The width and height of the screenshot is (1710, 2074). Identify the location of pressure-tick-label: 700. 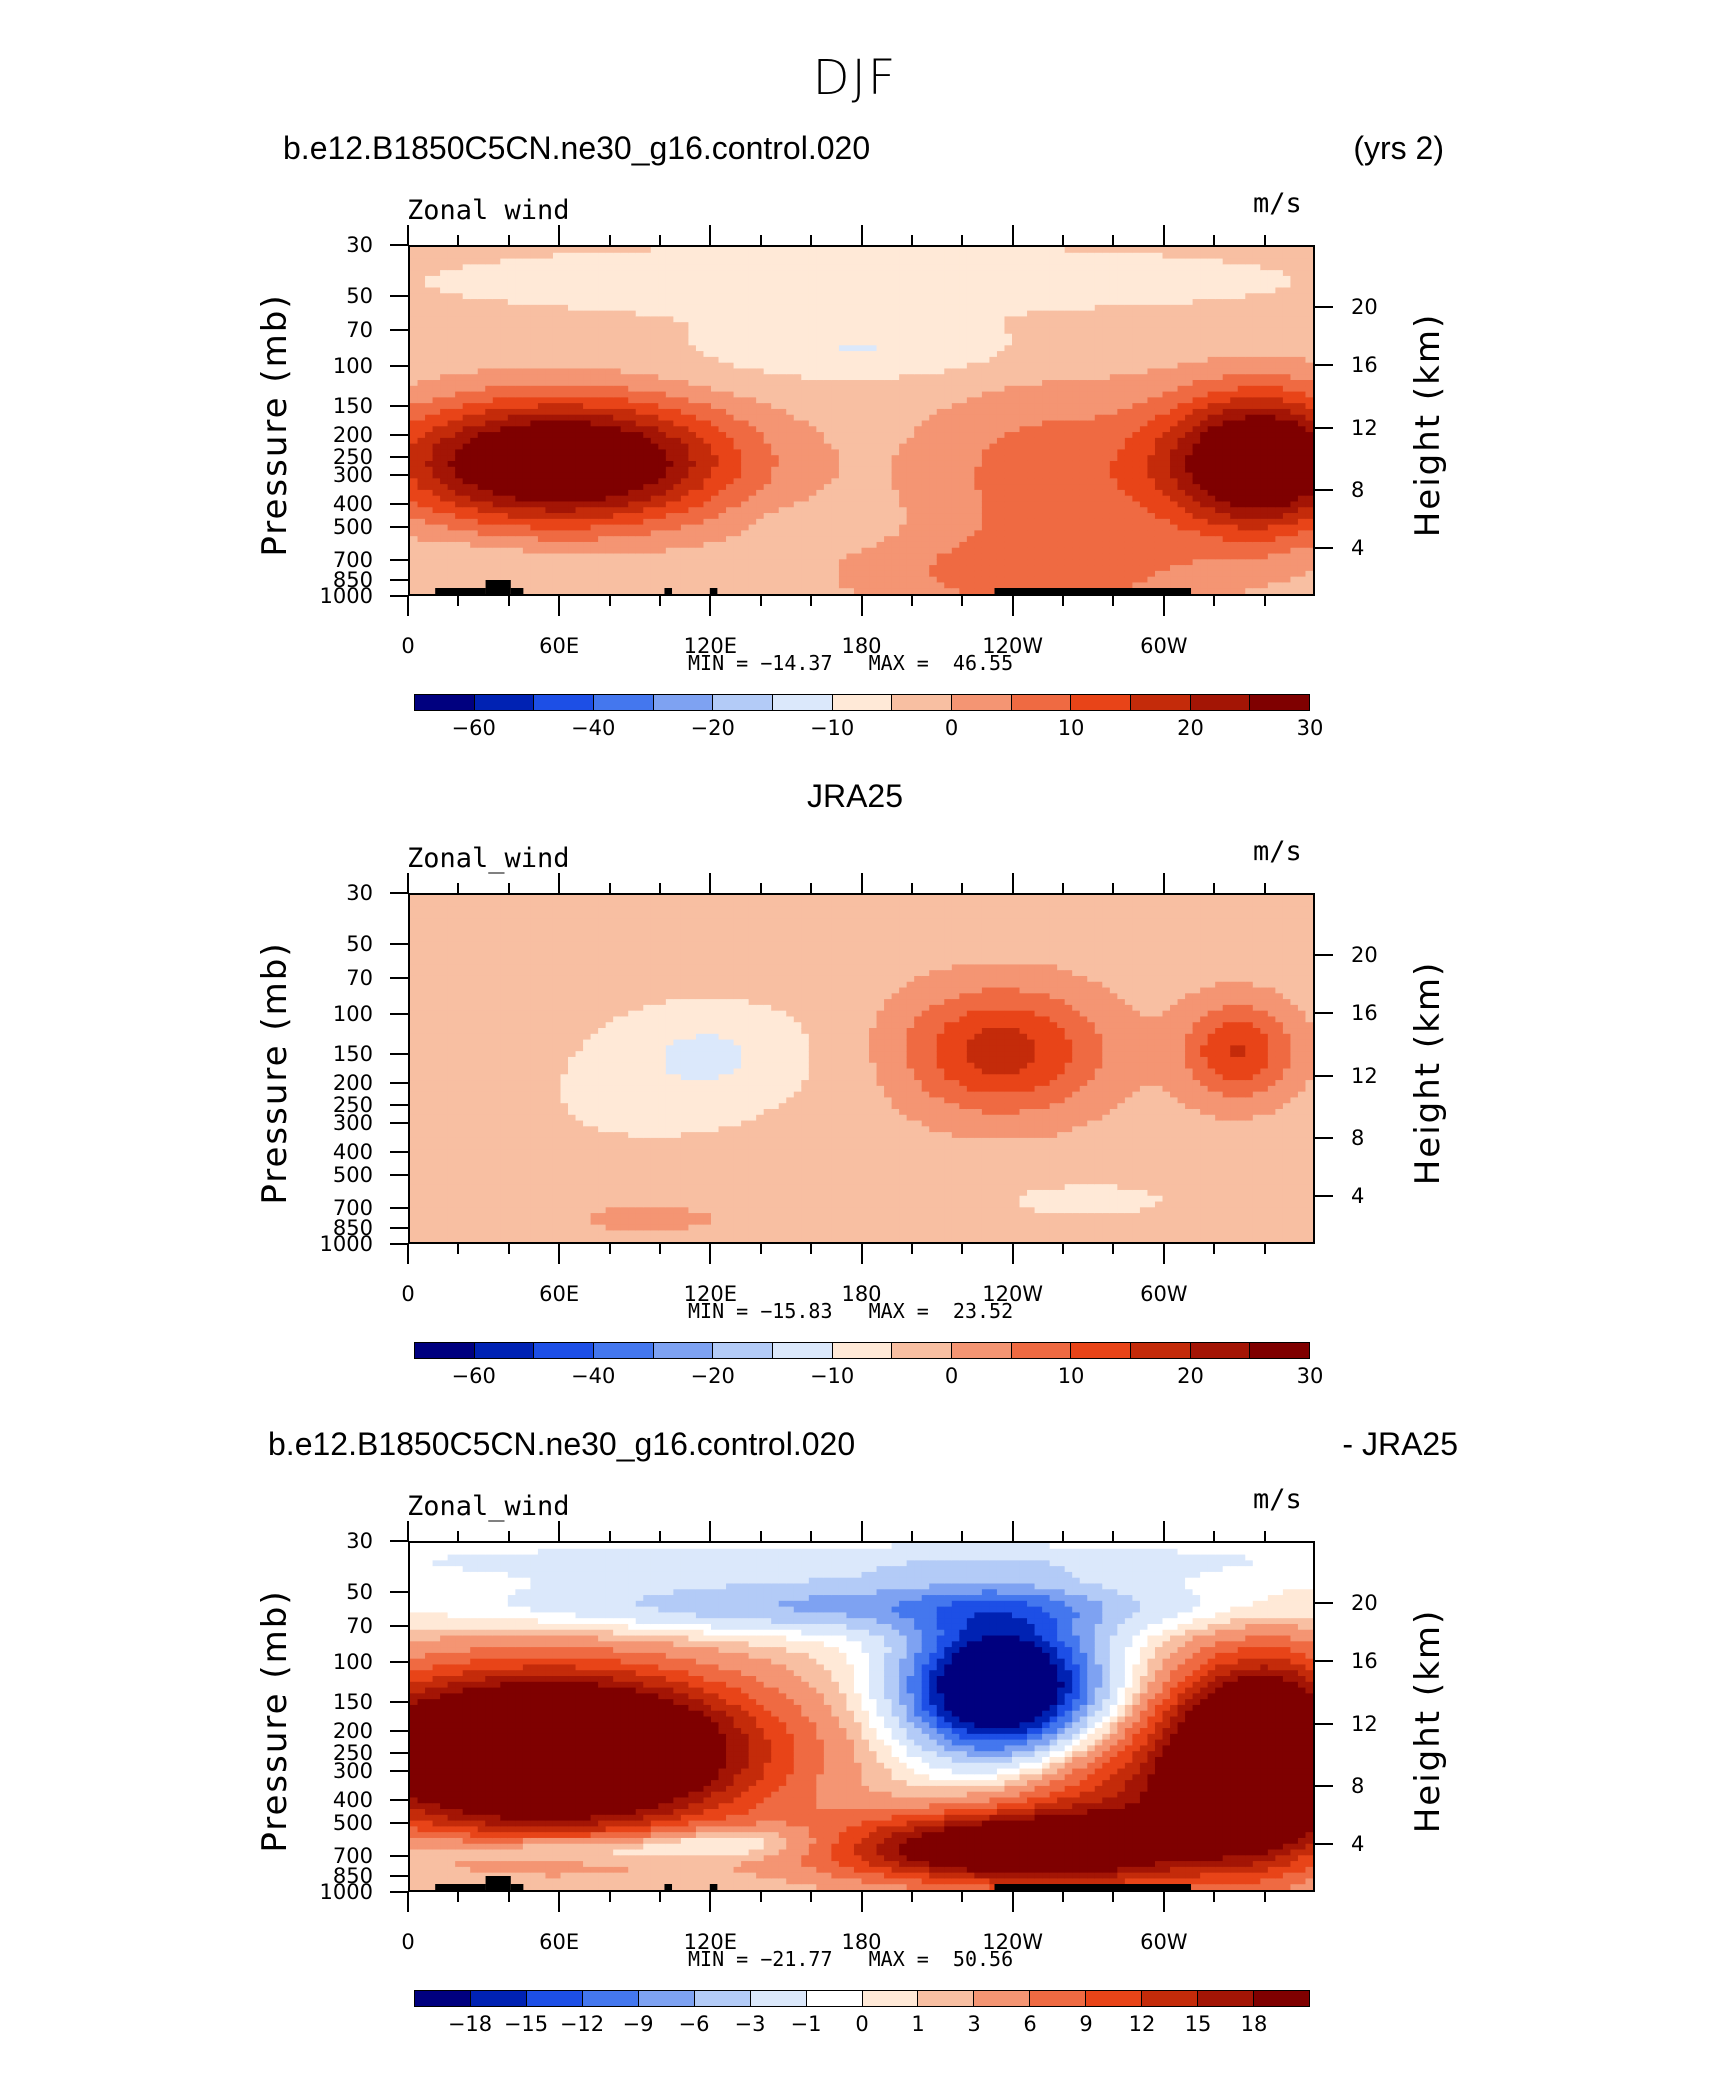
(333, 560).